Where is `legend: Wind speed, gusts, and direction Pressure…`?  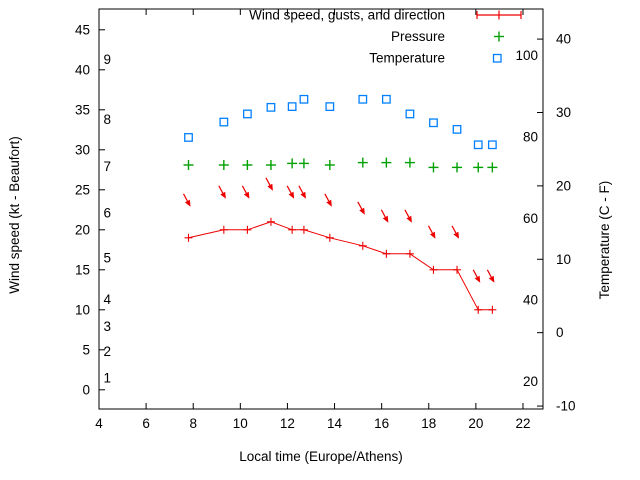 legend: Wind speed, gusts, and direction Pressure… is located at coordinates (385, 37).